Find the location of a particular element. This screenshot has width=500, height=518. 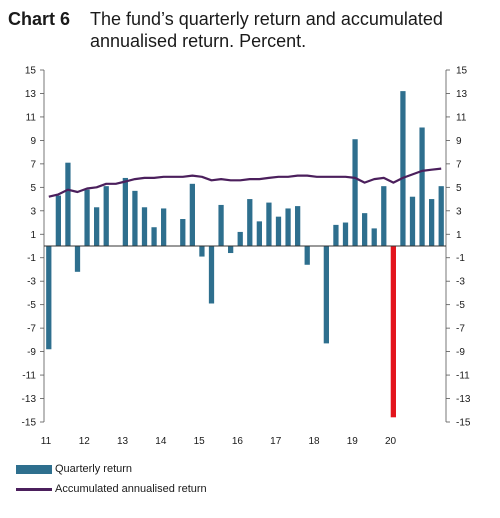

y-tick-label-right: -9 is located at coordinates (460, 352).